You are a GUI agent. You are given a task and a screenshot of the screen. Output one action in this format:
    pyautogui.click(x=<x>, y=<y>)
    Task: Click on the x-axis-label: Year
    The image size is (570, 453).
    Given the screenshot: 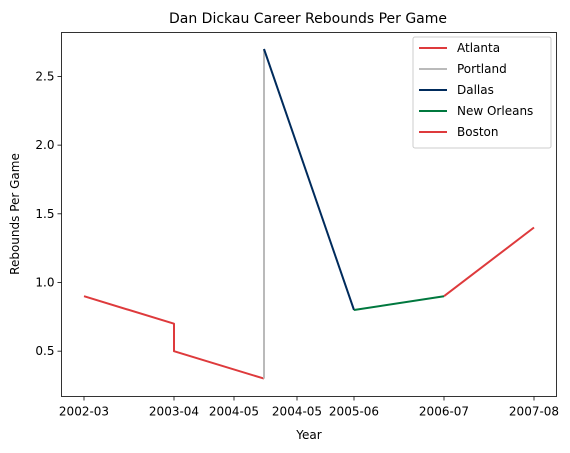 What is the action you would take?
    pyautogui.click(x=308, y=435)
    